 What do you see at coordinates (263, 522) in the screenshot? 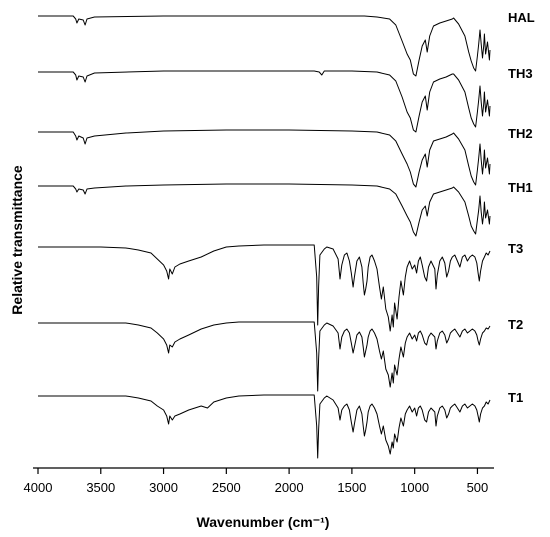
I see `x-axis-title: Wavenumber (cm⁻¹)` at bounding box center [263, 522].